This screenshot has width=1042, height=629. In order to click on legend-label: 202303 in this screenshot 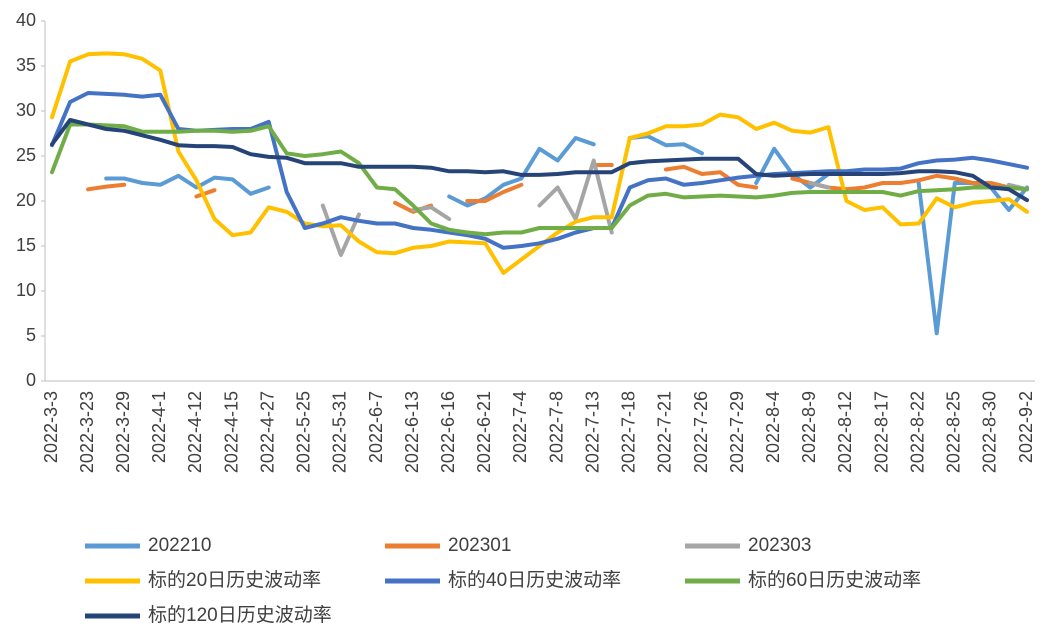, I will do `click(779, 545)`.